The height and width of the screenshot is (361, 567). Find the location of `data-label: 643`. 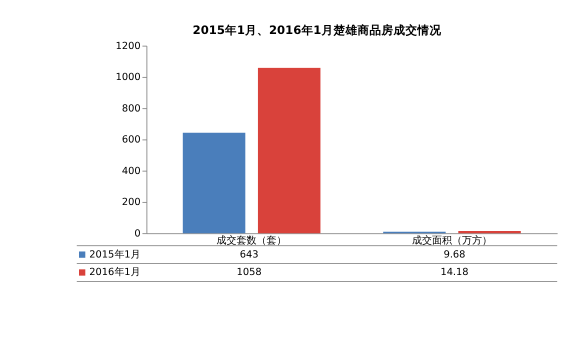

data-label: 643 is located at coordinates (249, 254).